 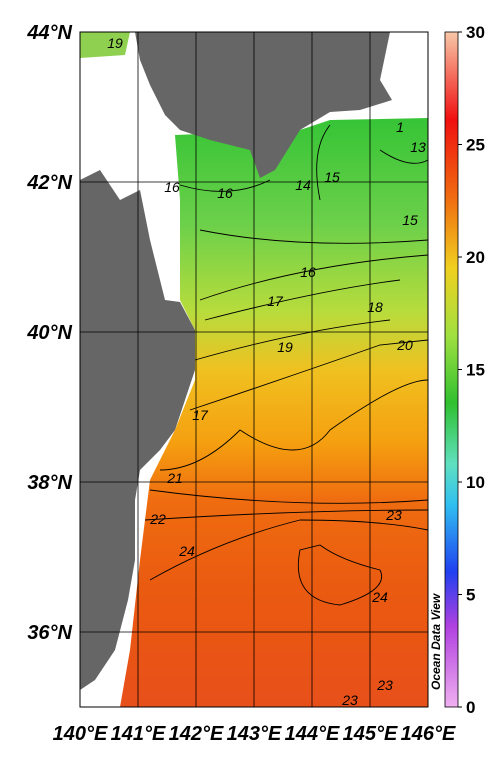 What do you see at coordinates (436, 641) in the screenshot?
I see `watermark: Ocean Data View` at bounding box center [436, 641].